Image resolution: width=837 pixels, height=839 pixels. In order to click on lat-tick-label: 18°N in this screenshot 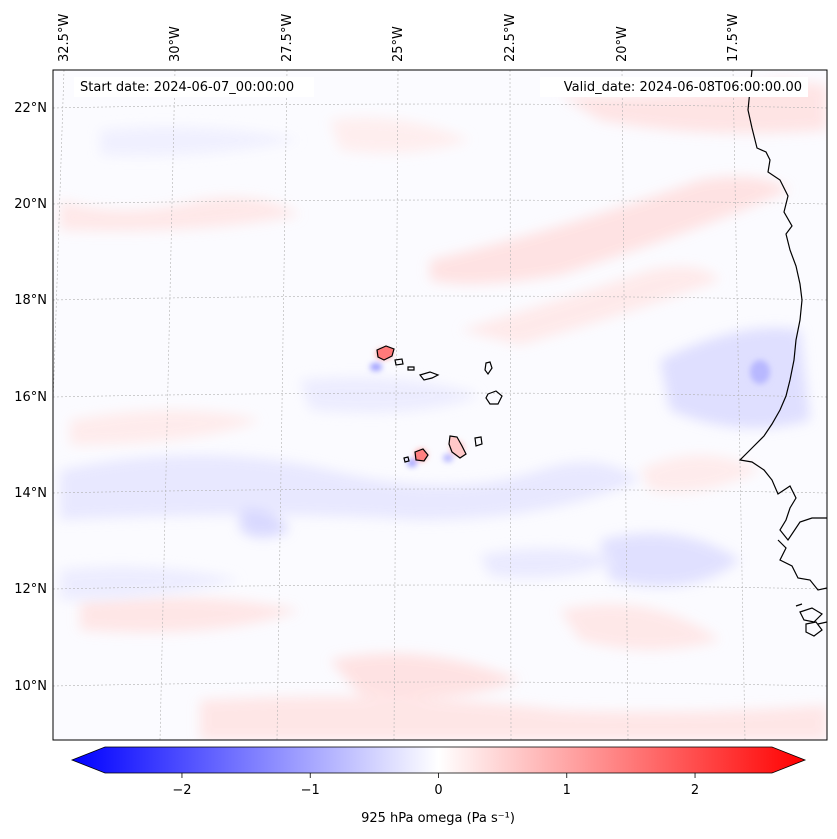, I will do `click(30, 300)`.